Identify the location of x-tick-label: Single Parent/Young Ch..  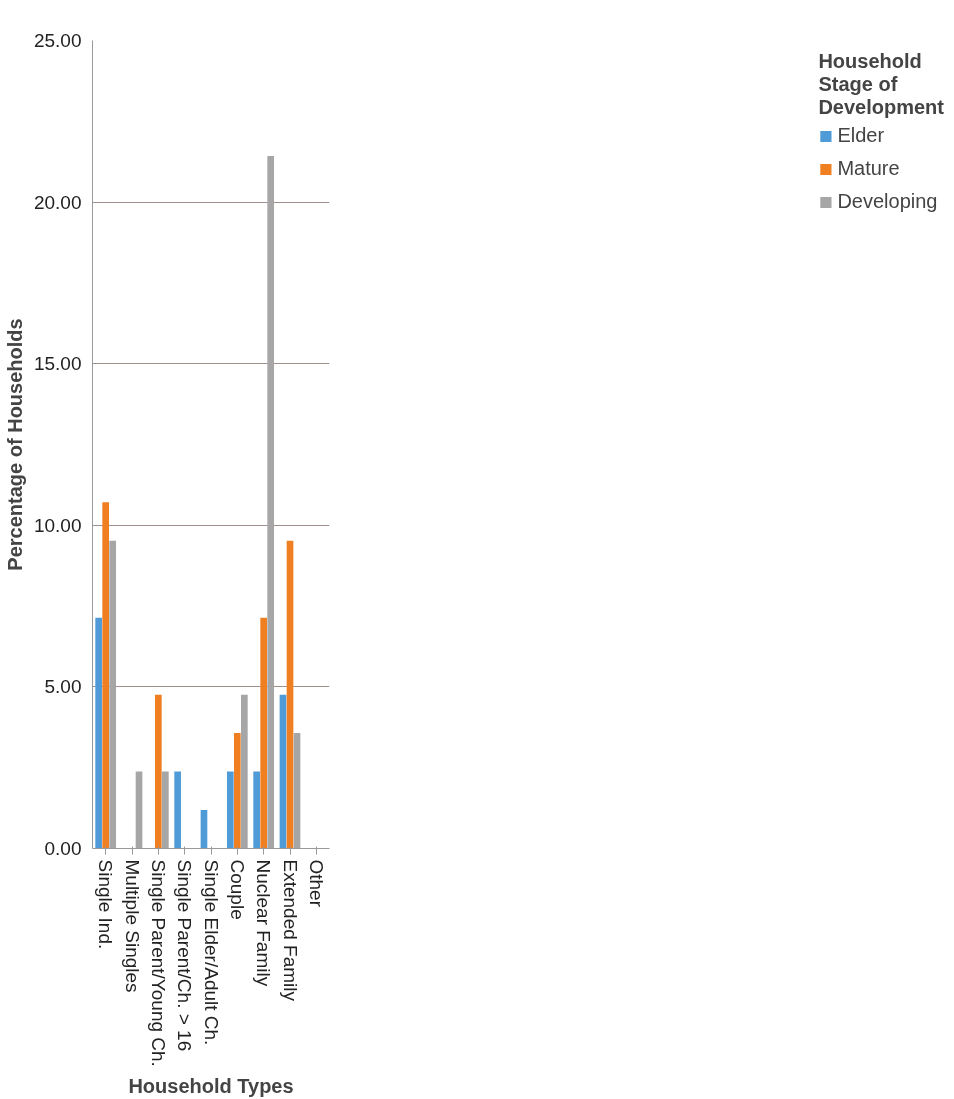
(158, 963).